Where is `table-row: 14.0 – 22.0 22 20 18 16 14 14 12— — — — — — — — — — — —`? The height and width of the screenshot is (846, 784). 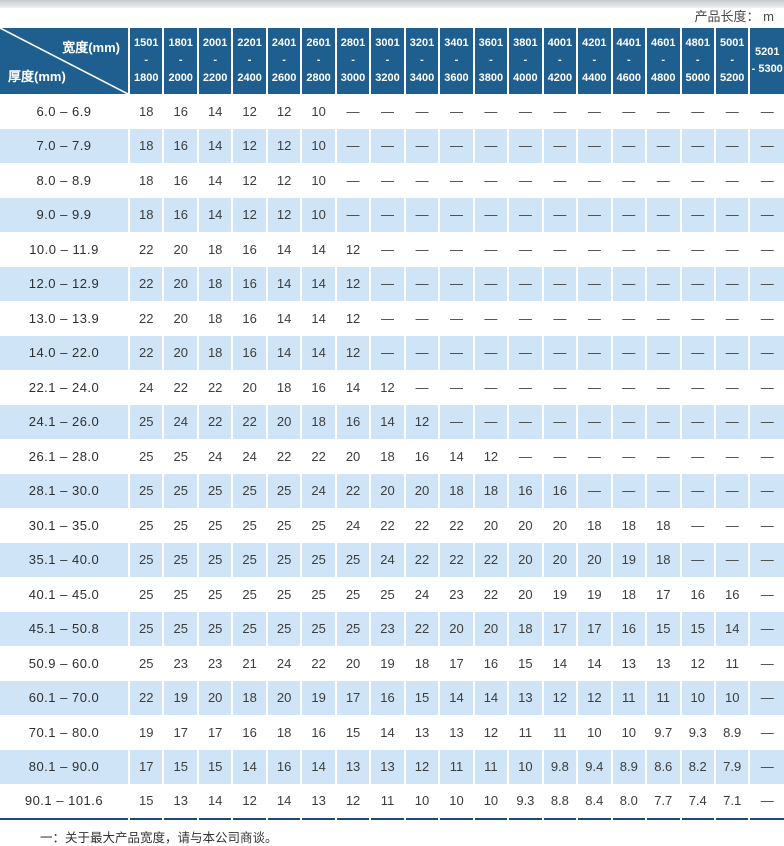 table-row: 14.0 – 22.0 22 20 18 16 14 14 12— — — — — — — — — — — — is located at coordinates (392, 352).